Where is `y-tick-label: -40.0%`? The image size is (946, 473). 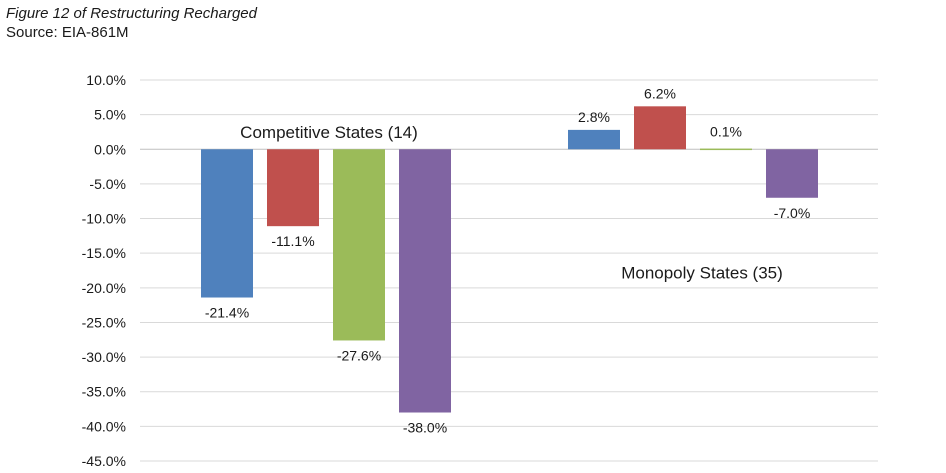
y-tick-label: -40.0% is located at coordinates (104, 426).